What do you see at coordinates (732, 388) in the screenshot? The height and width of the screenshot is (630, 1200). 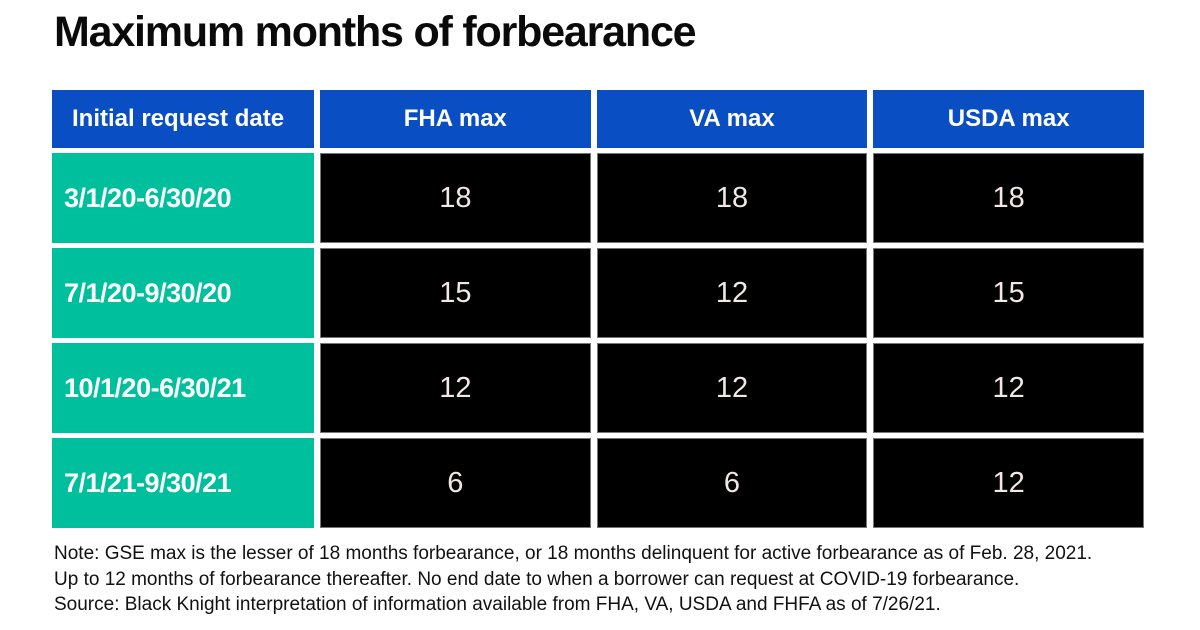 I see `row-3-va-value: 12` at bounding box center [732, 388].